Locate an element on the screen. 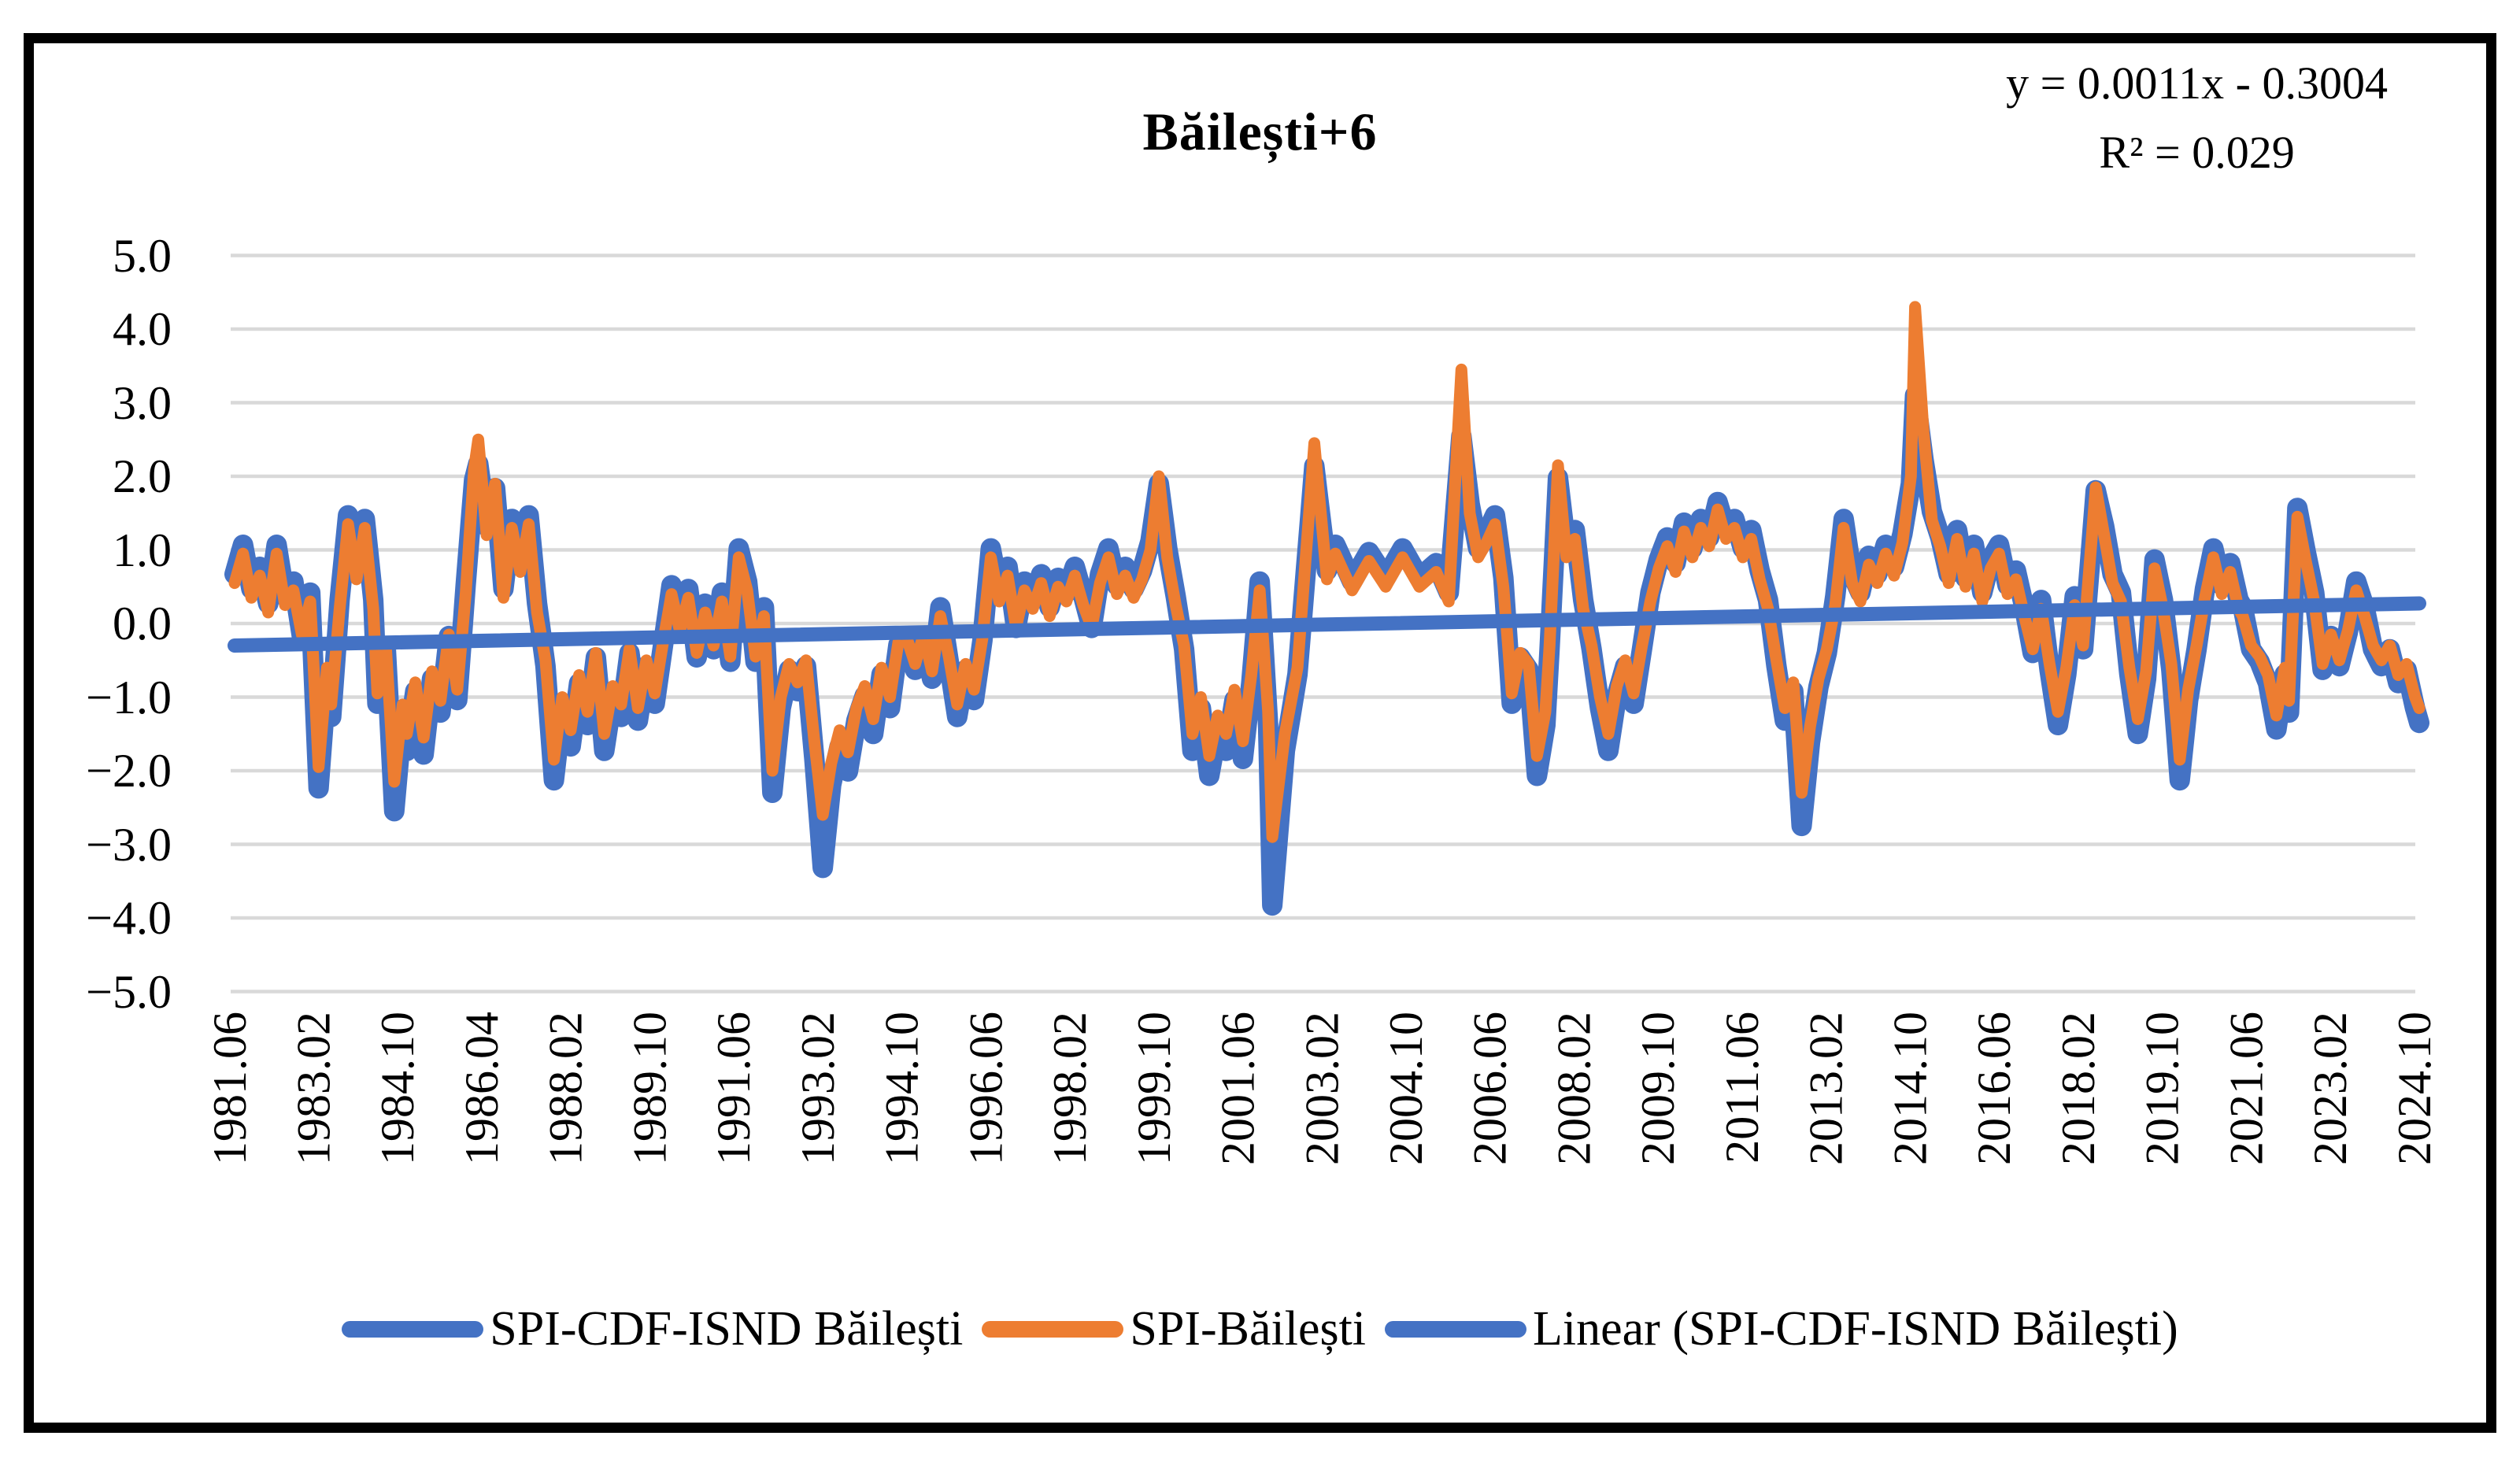  legend-item-0: SPI-CDF-ISND Băilești is located at coordinates (652, 1329).